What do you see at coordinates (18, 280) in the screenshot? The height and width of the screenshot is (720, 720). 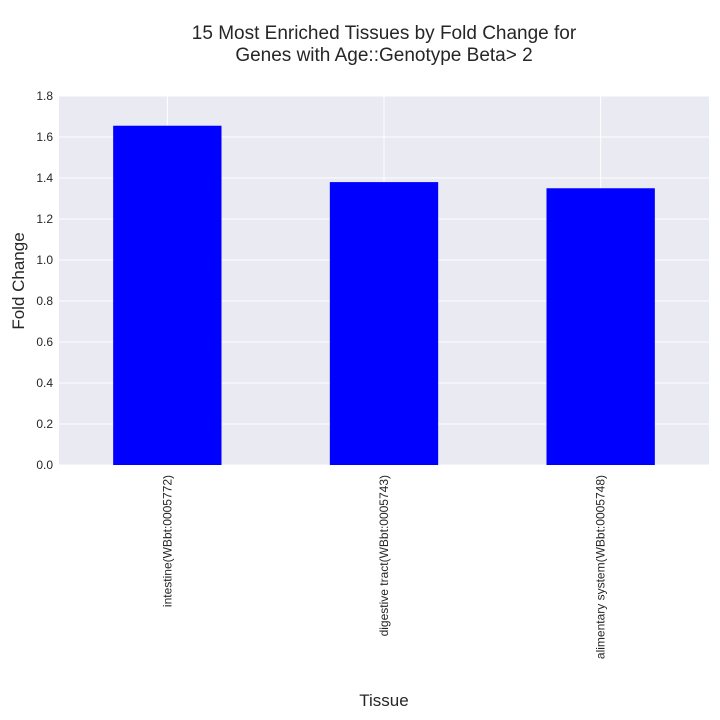 I see `y-axis-label: Fold Change` at bounding box center [18, 280].